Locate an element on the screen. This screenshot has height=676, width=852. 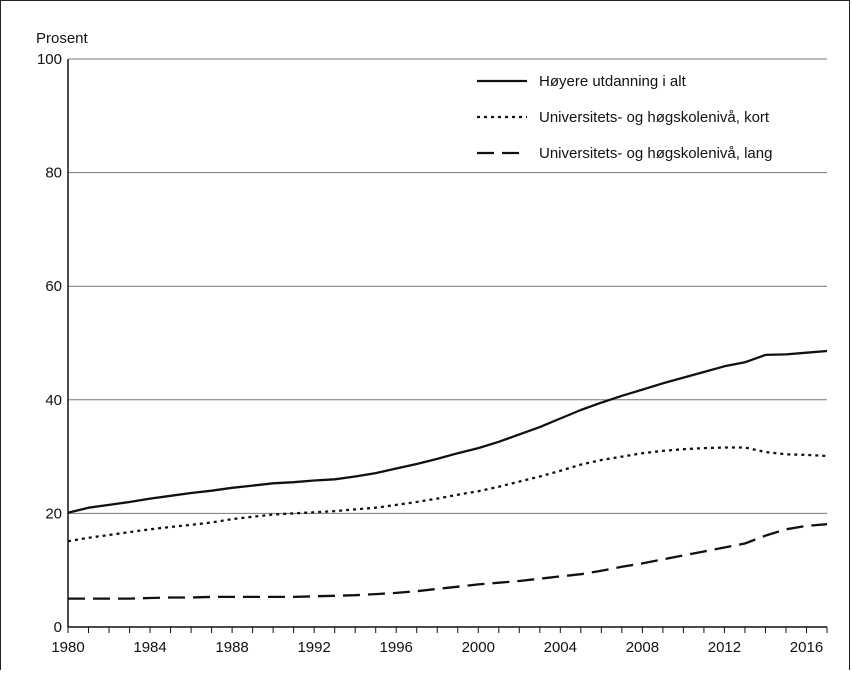
x-tick-label: 2004 is located at coordinates (560, 647).